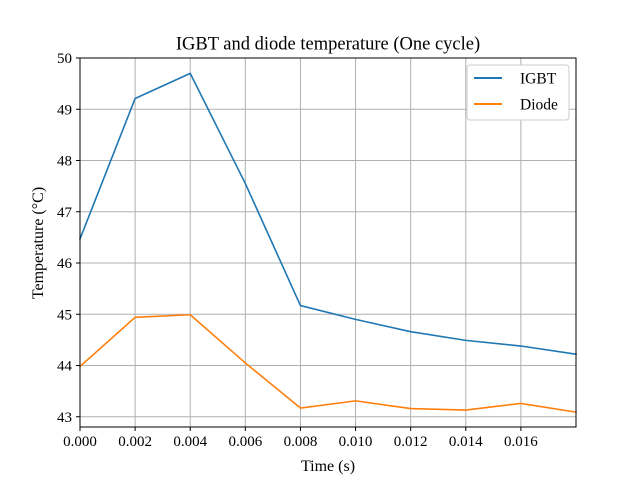 The width and height of the screenshot is (640, 480). I want to click on y-axis-title: Temperature (°C), so click(38, 243).